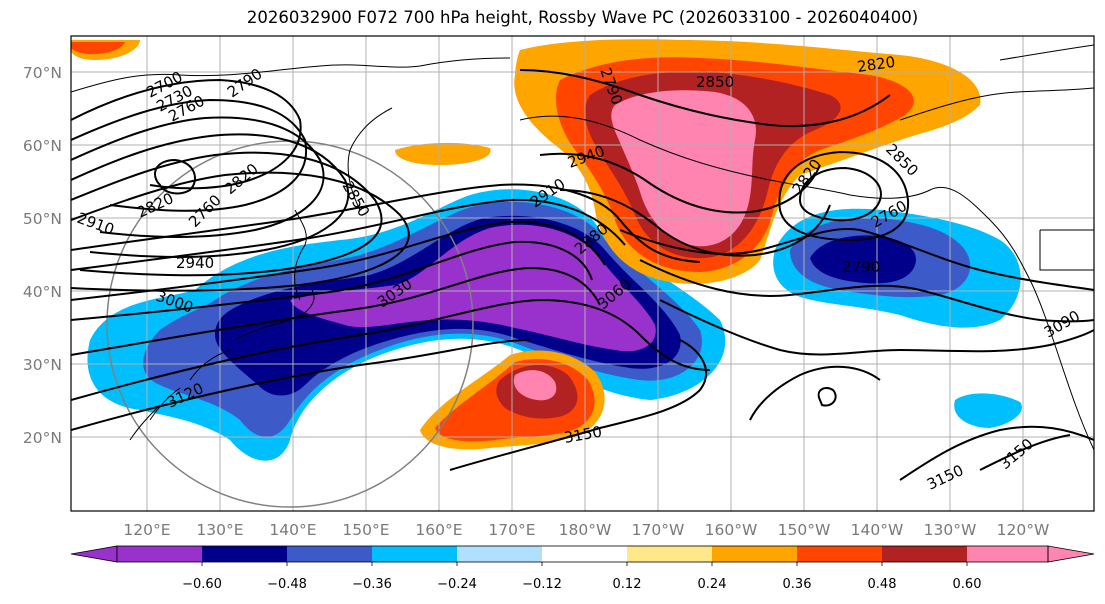 The image size is (1105, 604). Describe the element at coordinates (443, 153) in the screenshot. I see `shade-orange-small` at that location.